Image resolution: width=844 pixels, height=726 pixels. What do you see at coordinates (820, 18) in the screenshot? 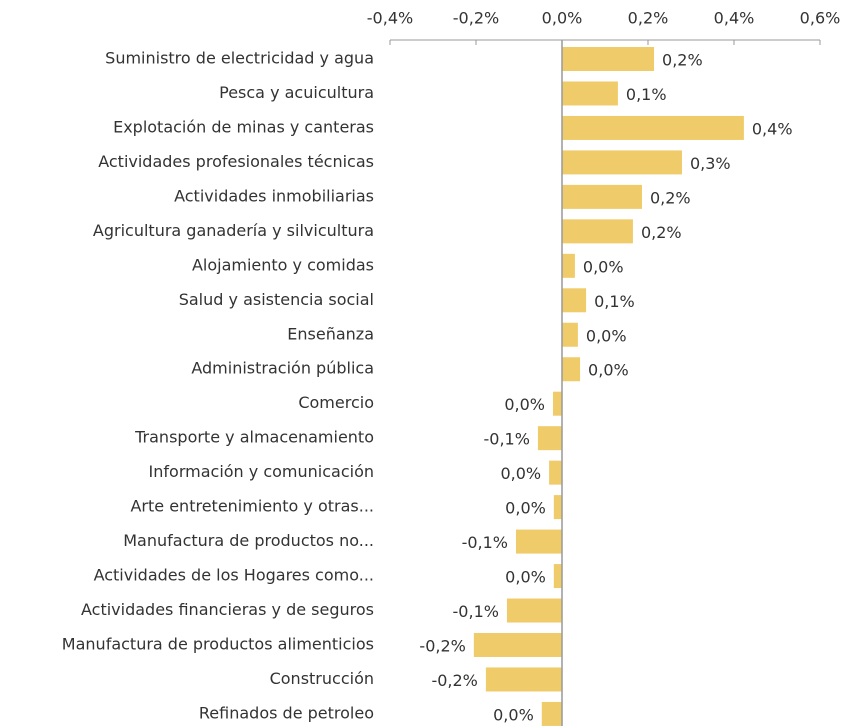
I see `x-tick-label: 0,6%` at bounding box center [820, 18].